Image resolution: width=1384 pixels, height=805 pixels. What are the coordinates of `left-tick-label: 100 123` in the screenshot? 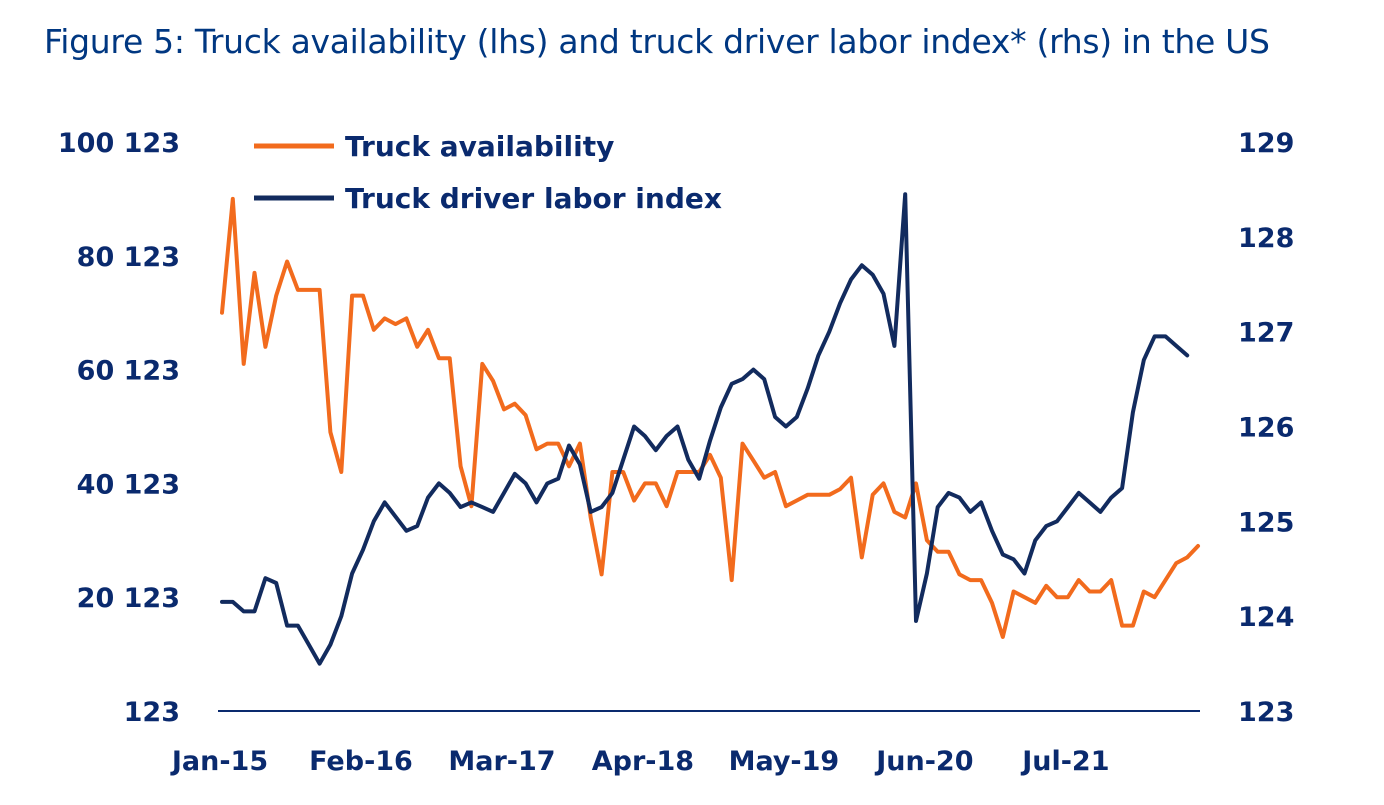 It's located at (119, 143).